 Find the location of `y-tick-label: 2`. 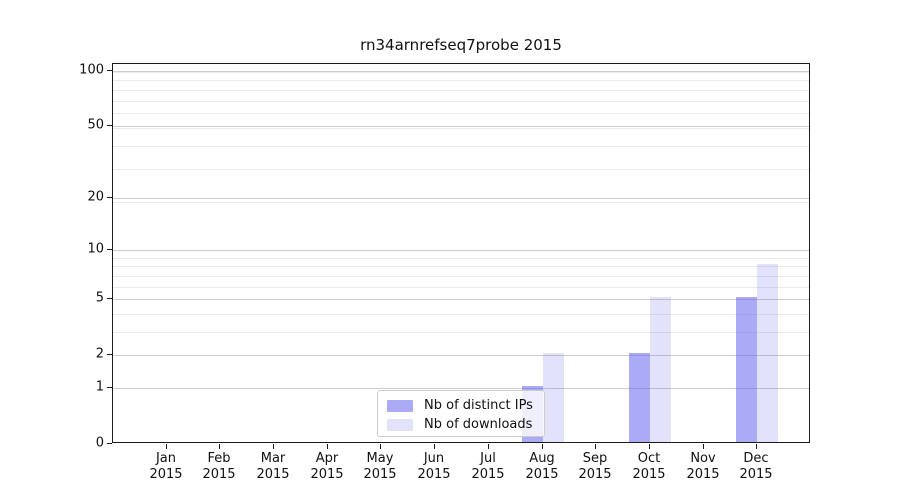

y-tick-label: 2 is located at coordinates (99, 354).